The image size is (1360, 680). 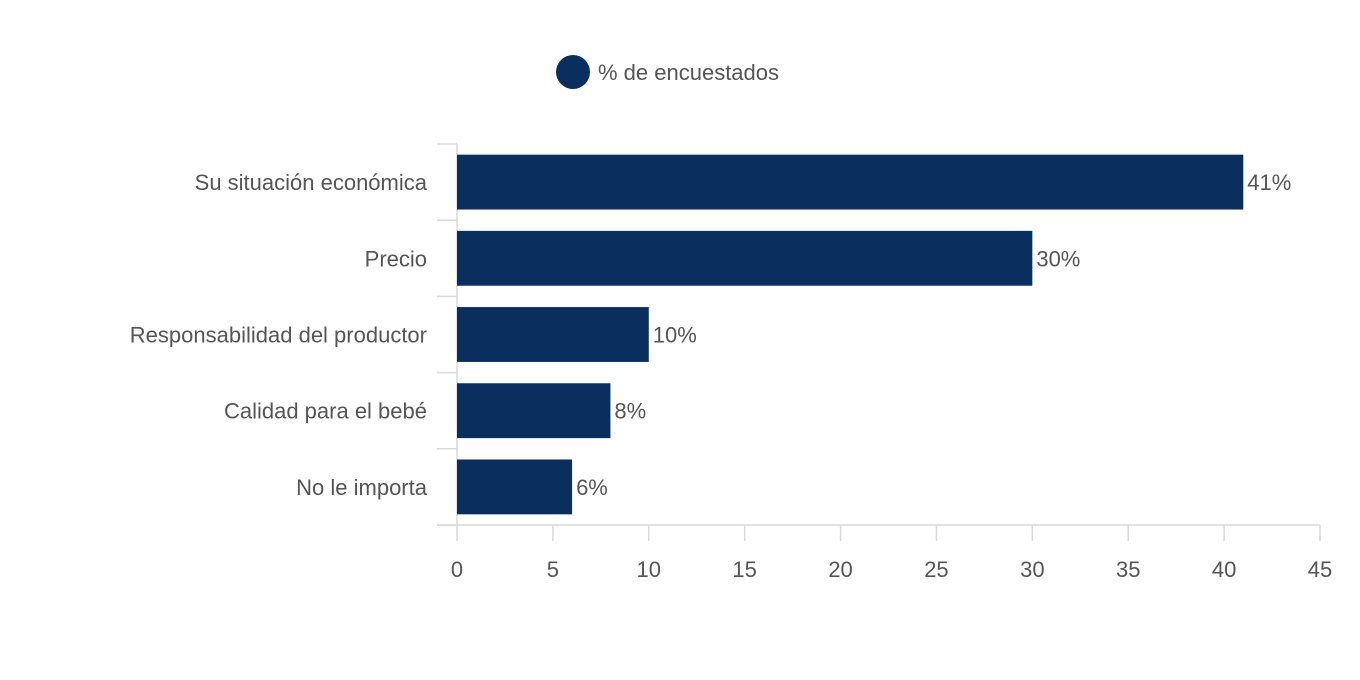 What do you see at coordinates (649, 569) in the screenshot?
I see `x-tick-label: 10` at bounding box center [649, 569].